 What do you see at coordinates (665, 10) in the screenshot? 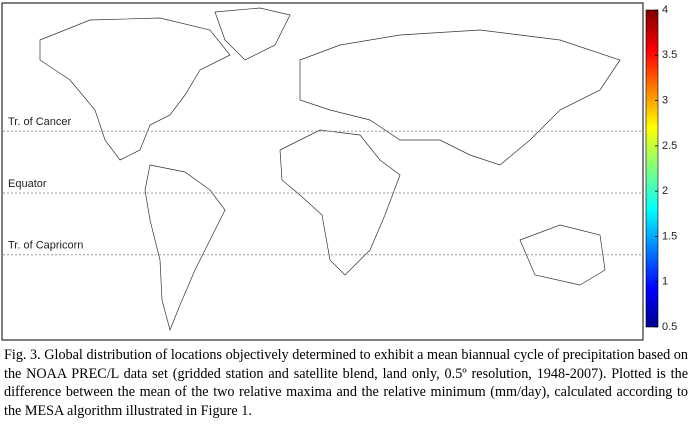
I see `colorbar-tick-label: 4` at bounding box center [665, 10].